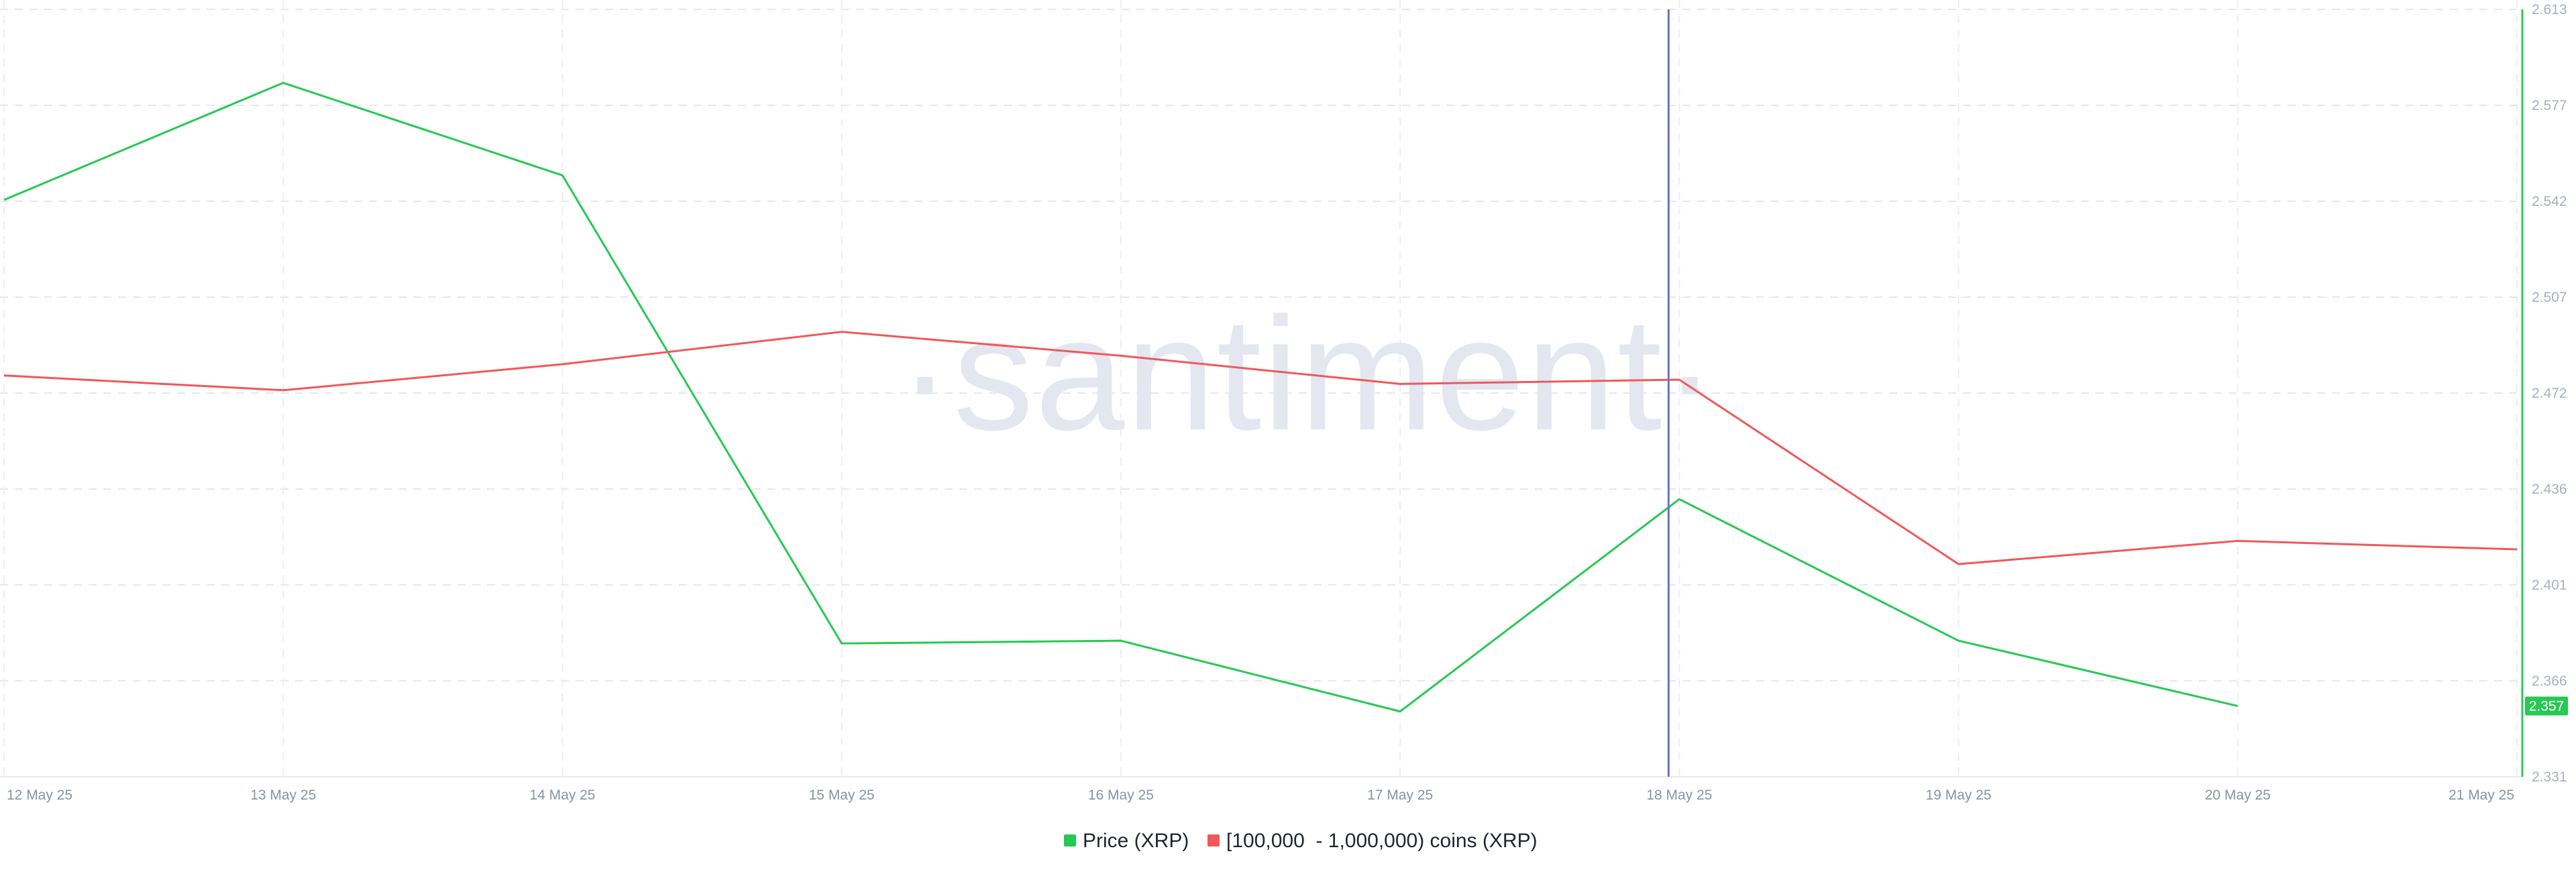 Image resolution: width=2576 pixels, height=872 pixels. What do you see at coordinates (562, 795) in the screenshot?
I see `x-tick-label: 14 May 25` at bounding box center [562, 795].